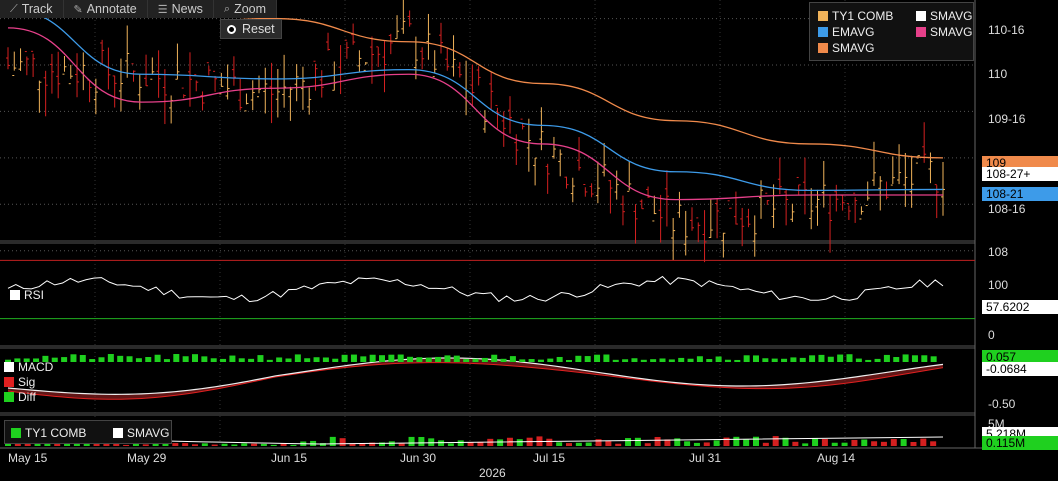  I want to click on annotate-icon: ✎, so click(78, 9).